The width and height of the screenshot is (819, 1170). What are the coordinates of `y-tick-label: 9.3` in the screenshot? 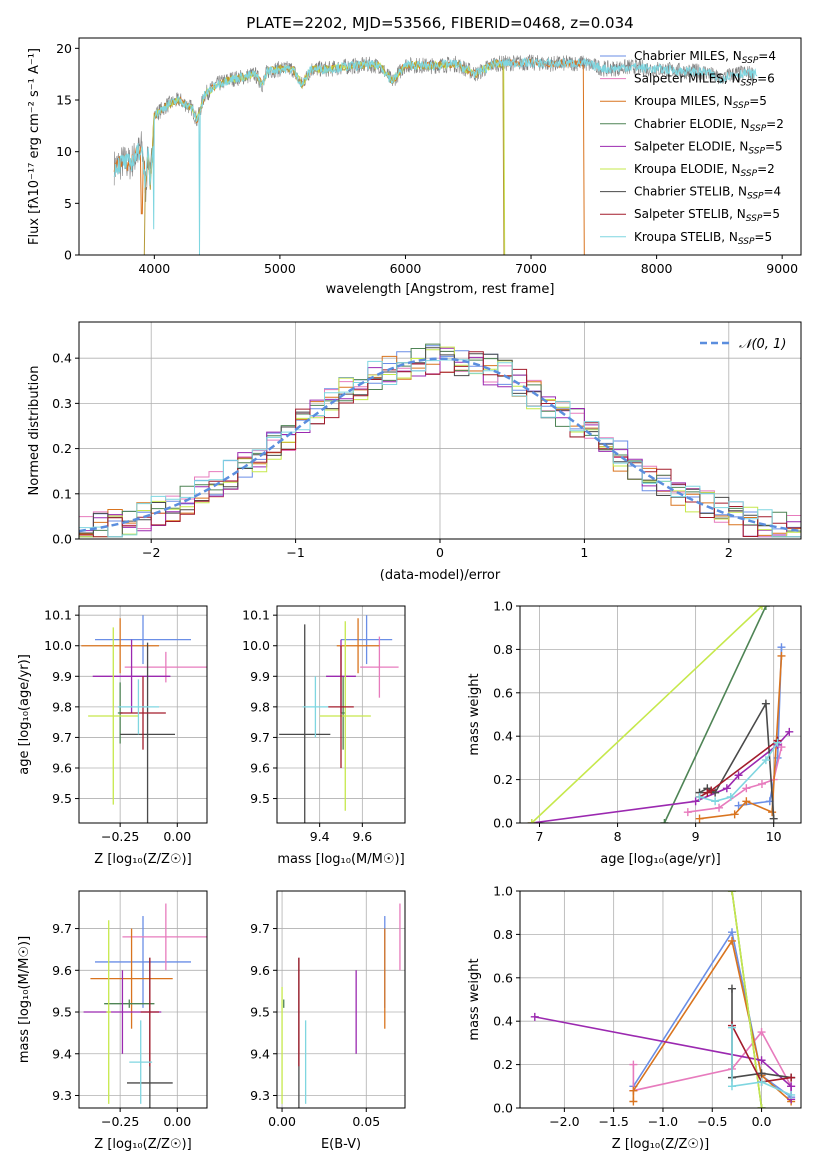 It's located at (260, 1095).